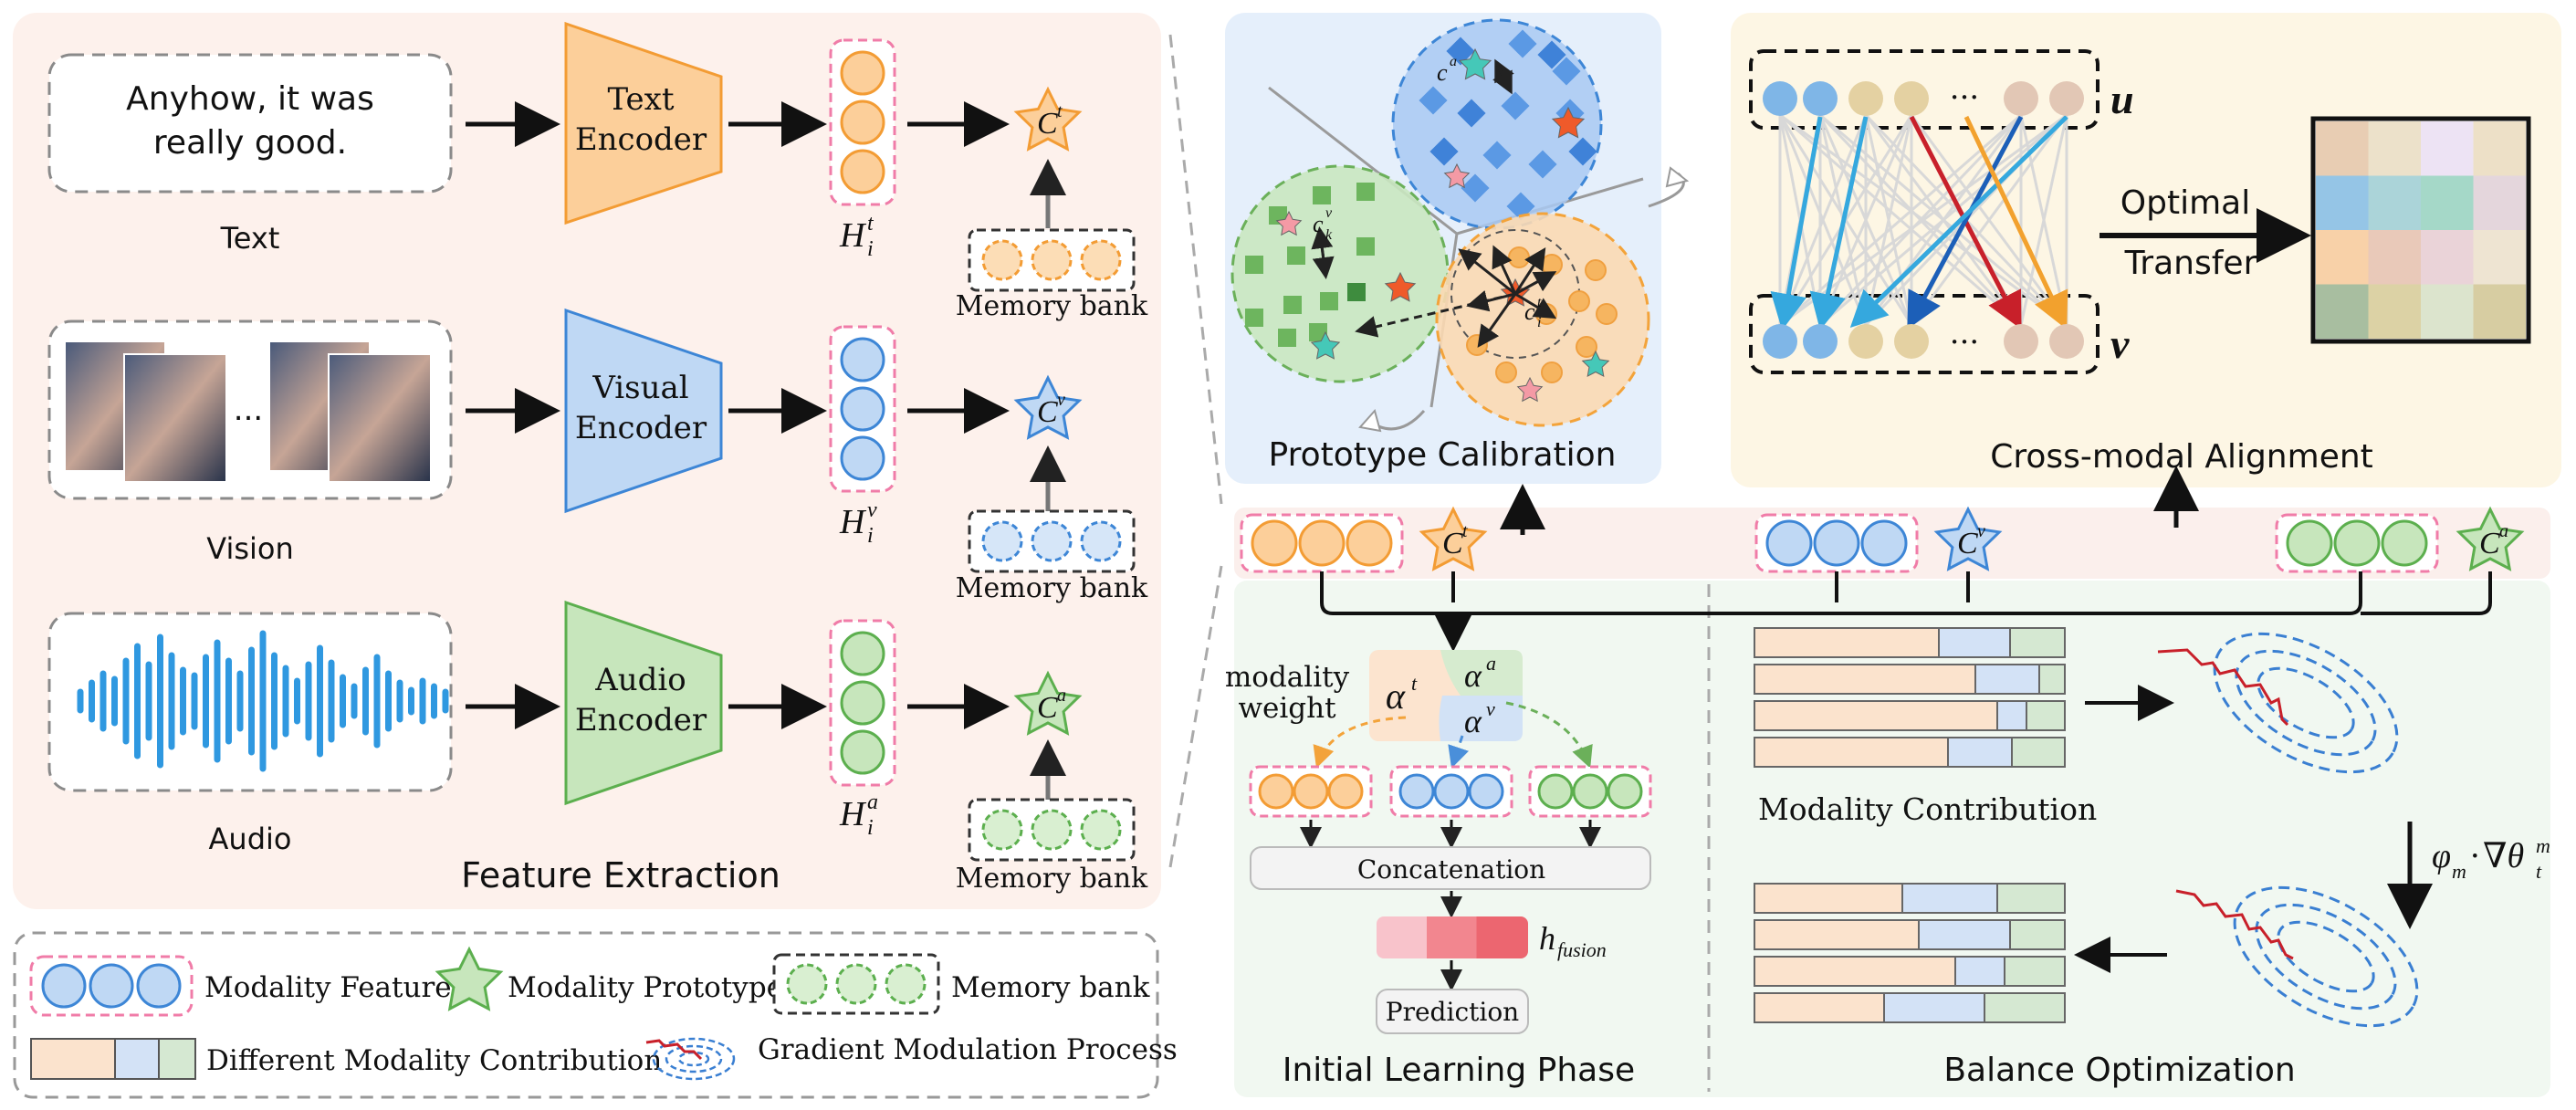  I want to click on gradient-formula: φ m · ∇θ m t, so click(2491, 858).